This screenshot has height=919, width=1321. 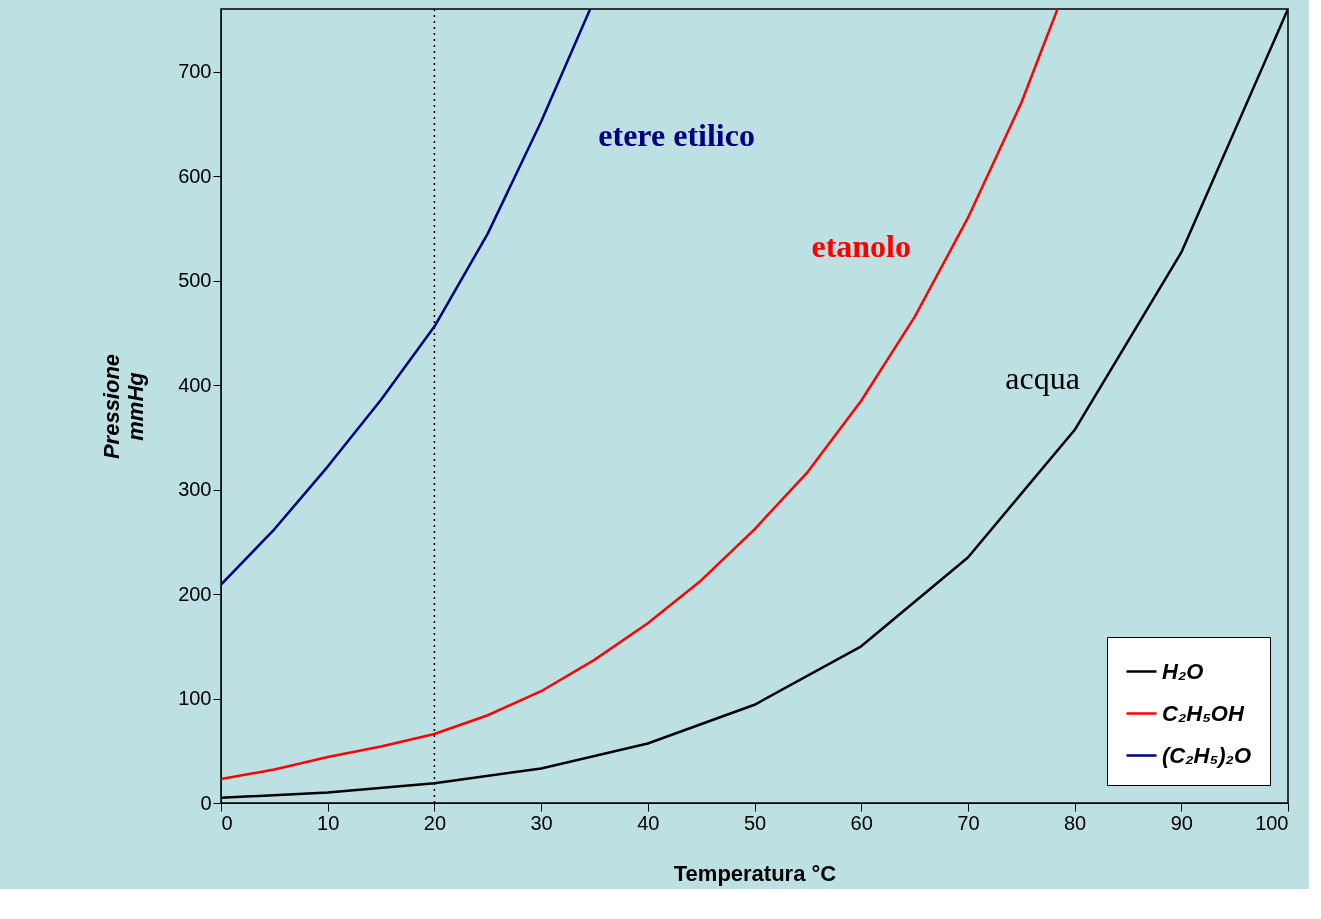 I want to click on legend-label: (C₂H₅)₂O, so click(x=1207, y=755).